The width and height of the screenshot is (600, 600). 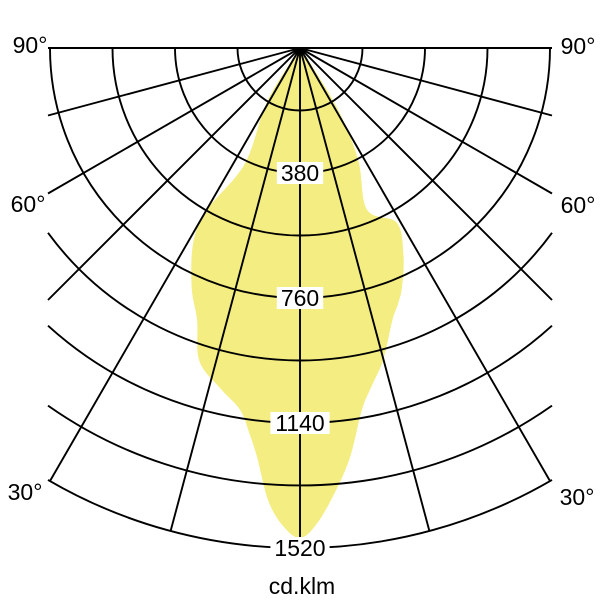 I want to click on ring-label-760: 760, so click(x=300, y=298).